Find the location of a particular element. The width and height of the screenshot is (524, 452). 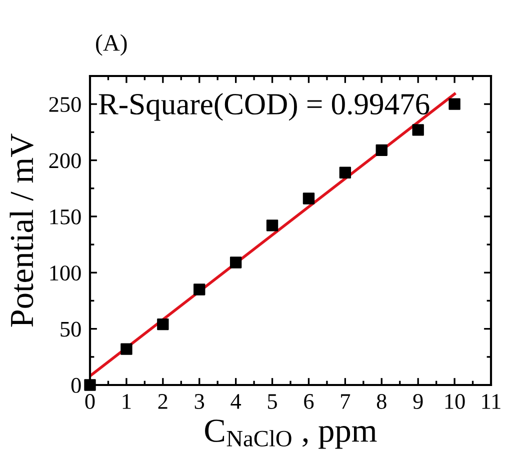

x-tick-label: 3 is located at coordinates (199, 401).